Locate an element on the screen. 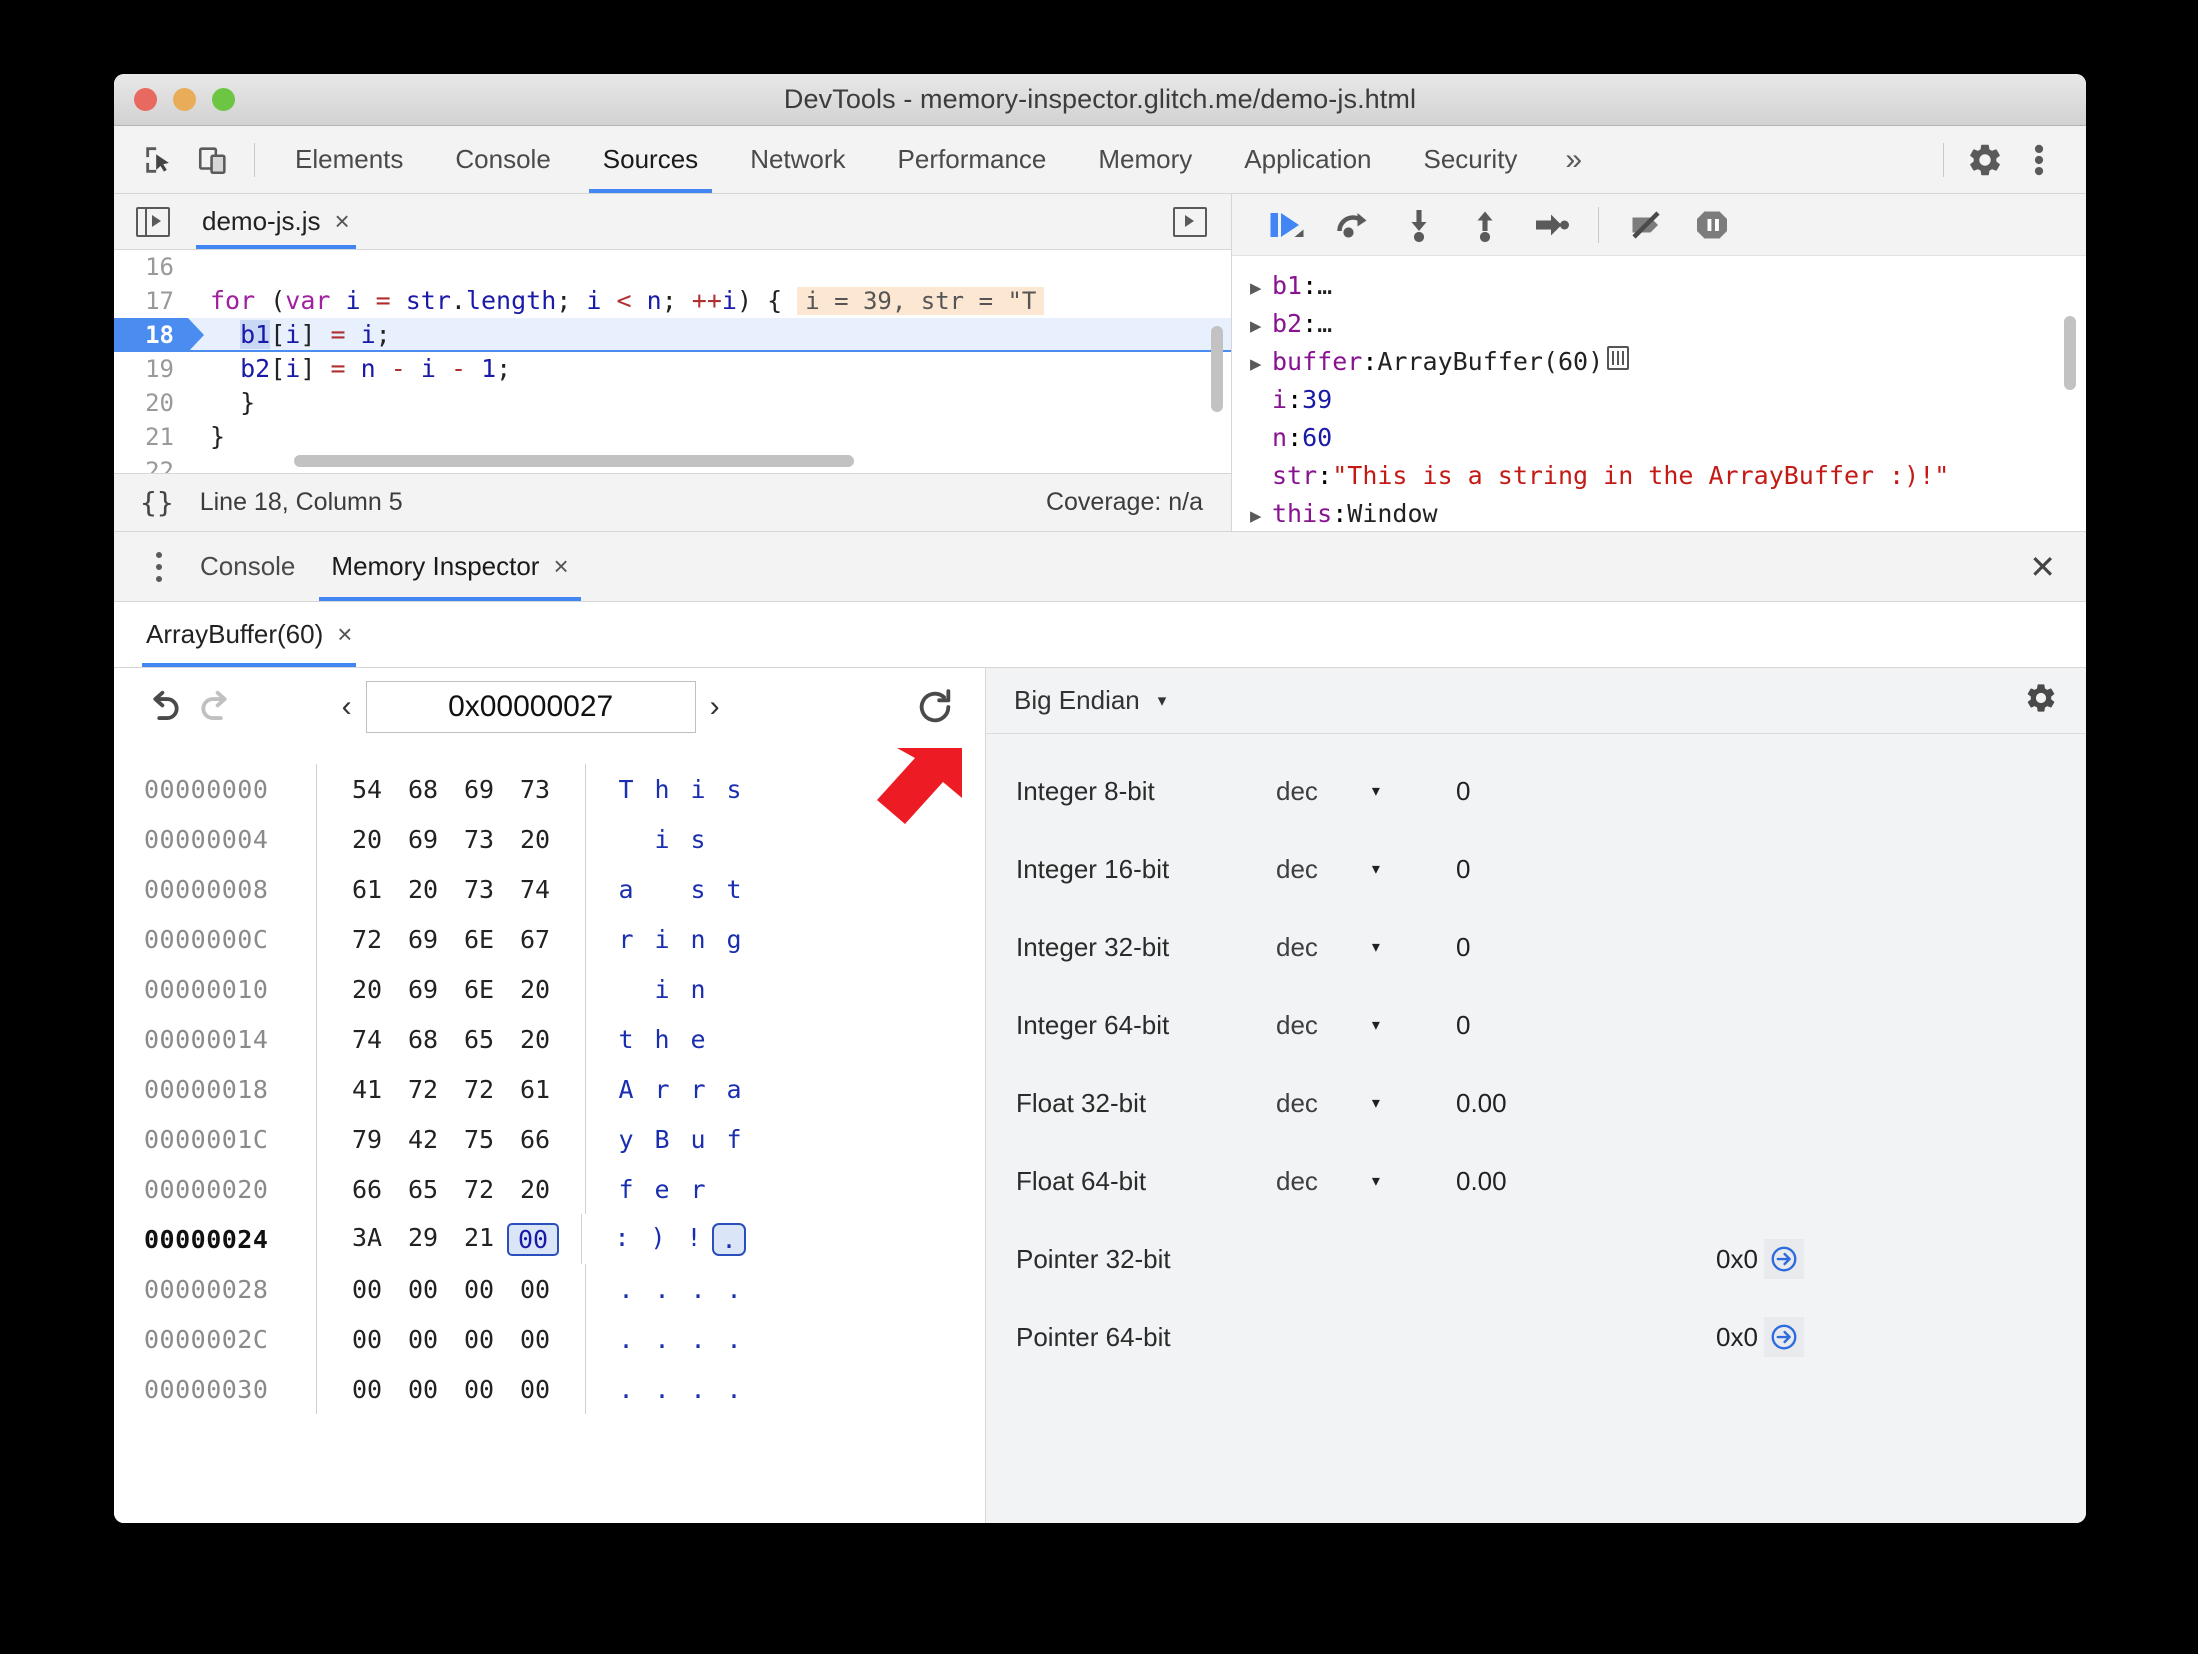 This screenshot has height=1654, width=2198. address-input is located at coordinates (530, 707).